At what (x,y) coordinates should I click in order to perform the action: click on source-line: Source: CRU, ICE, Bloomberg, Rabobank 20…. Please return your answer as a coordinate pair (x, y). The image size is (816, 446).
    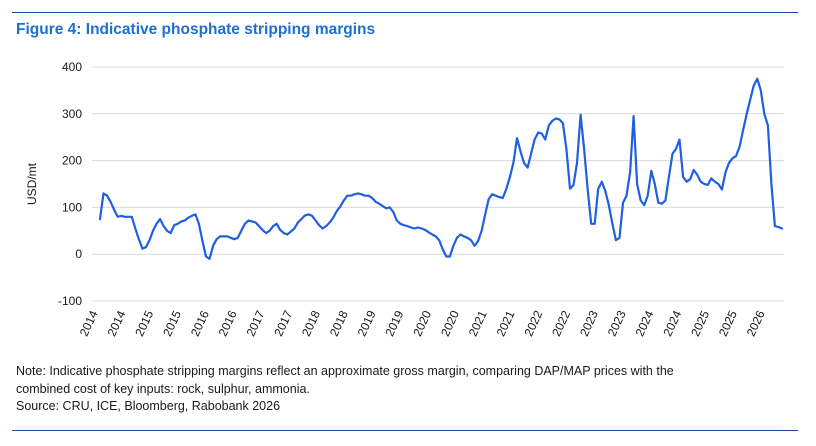
    Looking at the image, I should click on (148, 406).